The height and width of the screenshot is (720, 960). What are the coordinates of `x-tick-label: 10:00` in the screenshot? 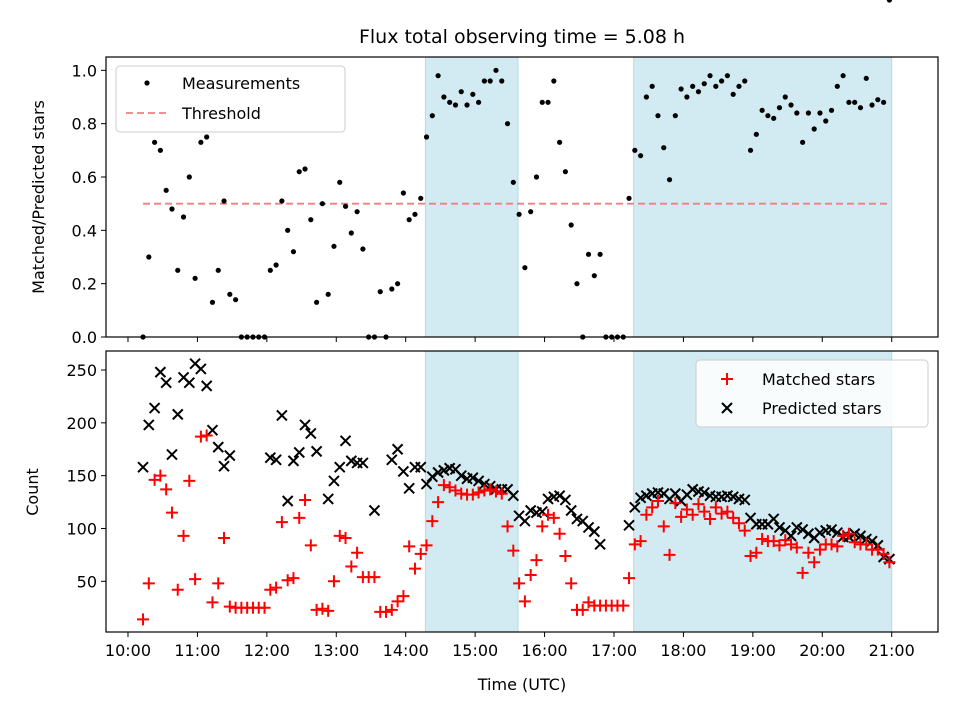 It's located at (128, 650).